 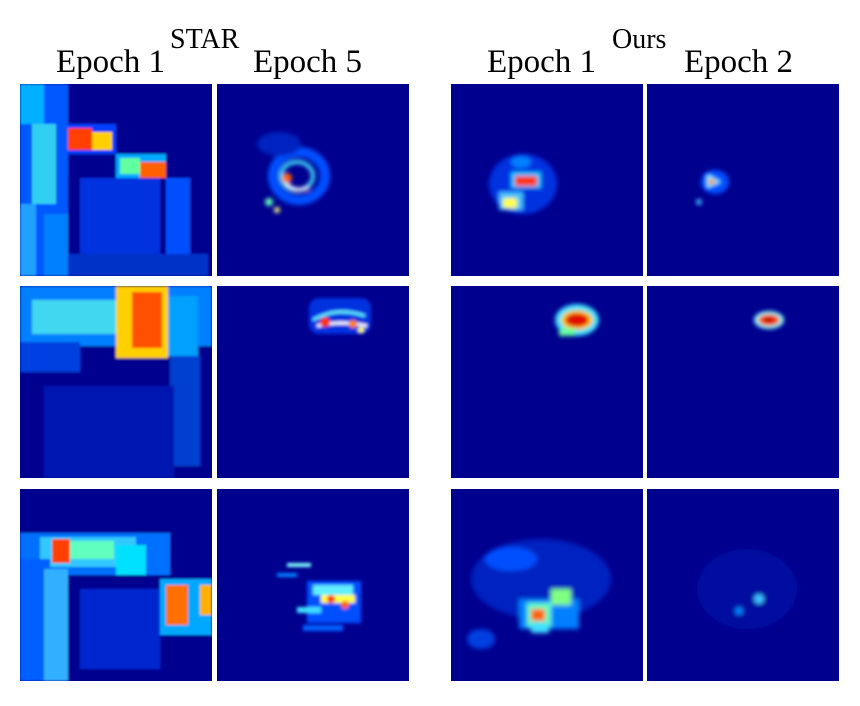 I want to click on column-label-star-epoch-1: Epoch 1, so click(x=111, y=62).